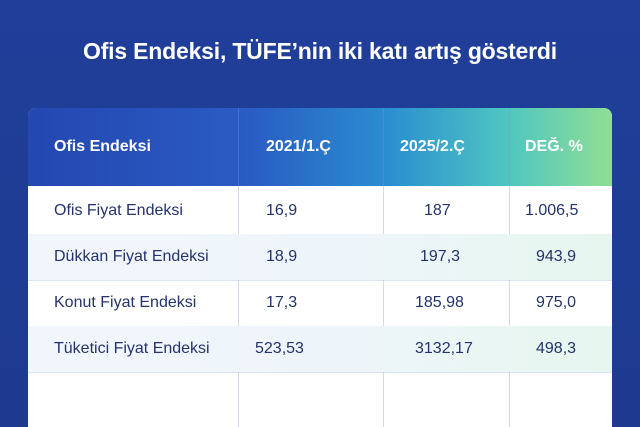 Image resolution: width=640 pixels, height=427 pixels. What do you see at coordinates (320, 303) in the screenshot?
I see `table-row: Konut Fiyat Endeksi 17,3 185,98 975,0` at bounding box center [320, 303].